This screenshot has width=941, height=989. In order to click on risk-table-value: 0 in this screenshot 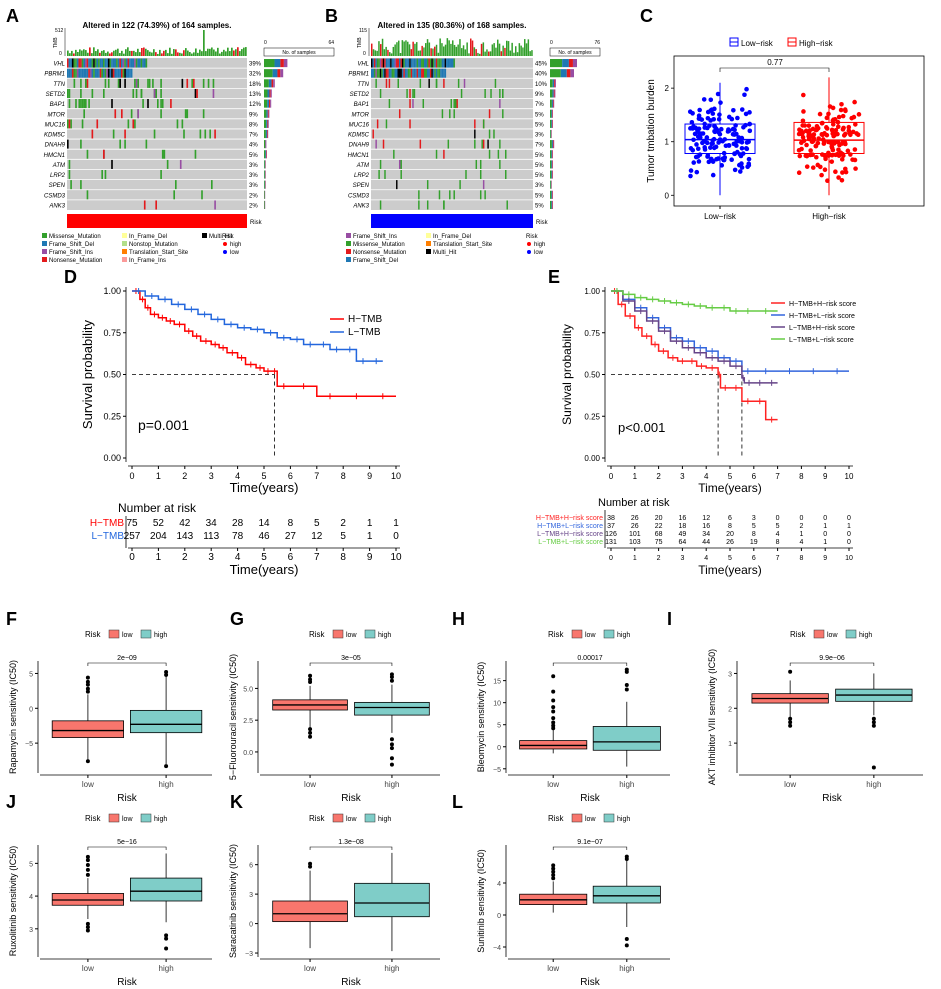, I will do `click(849, 542)`.